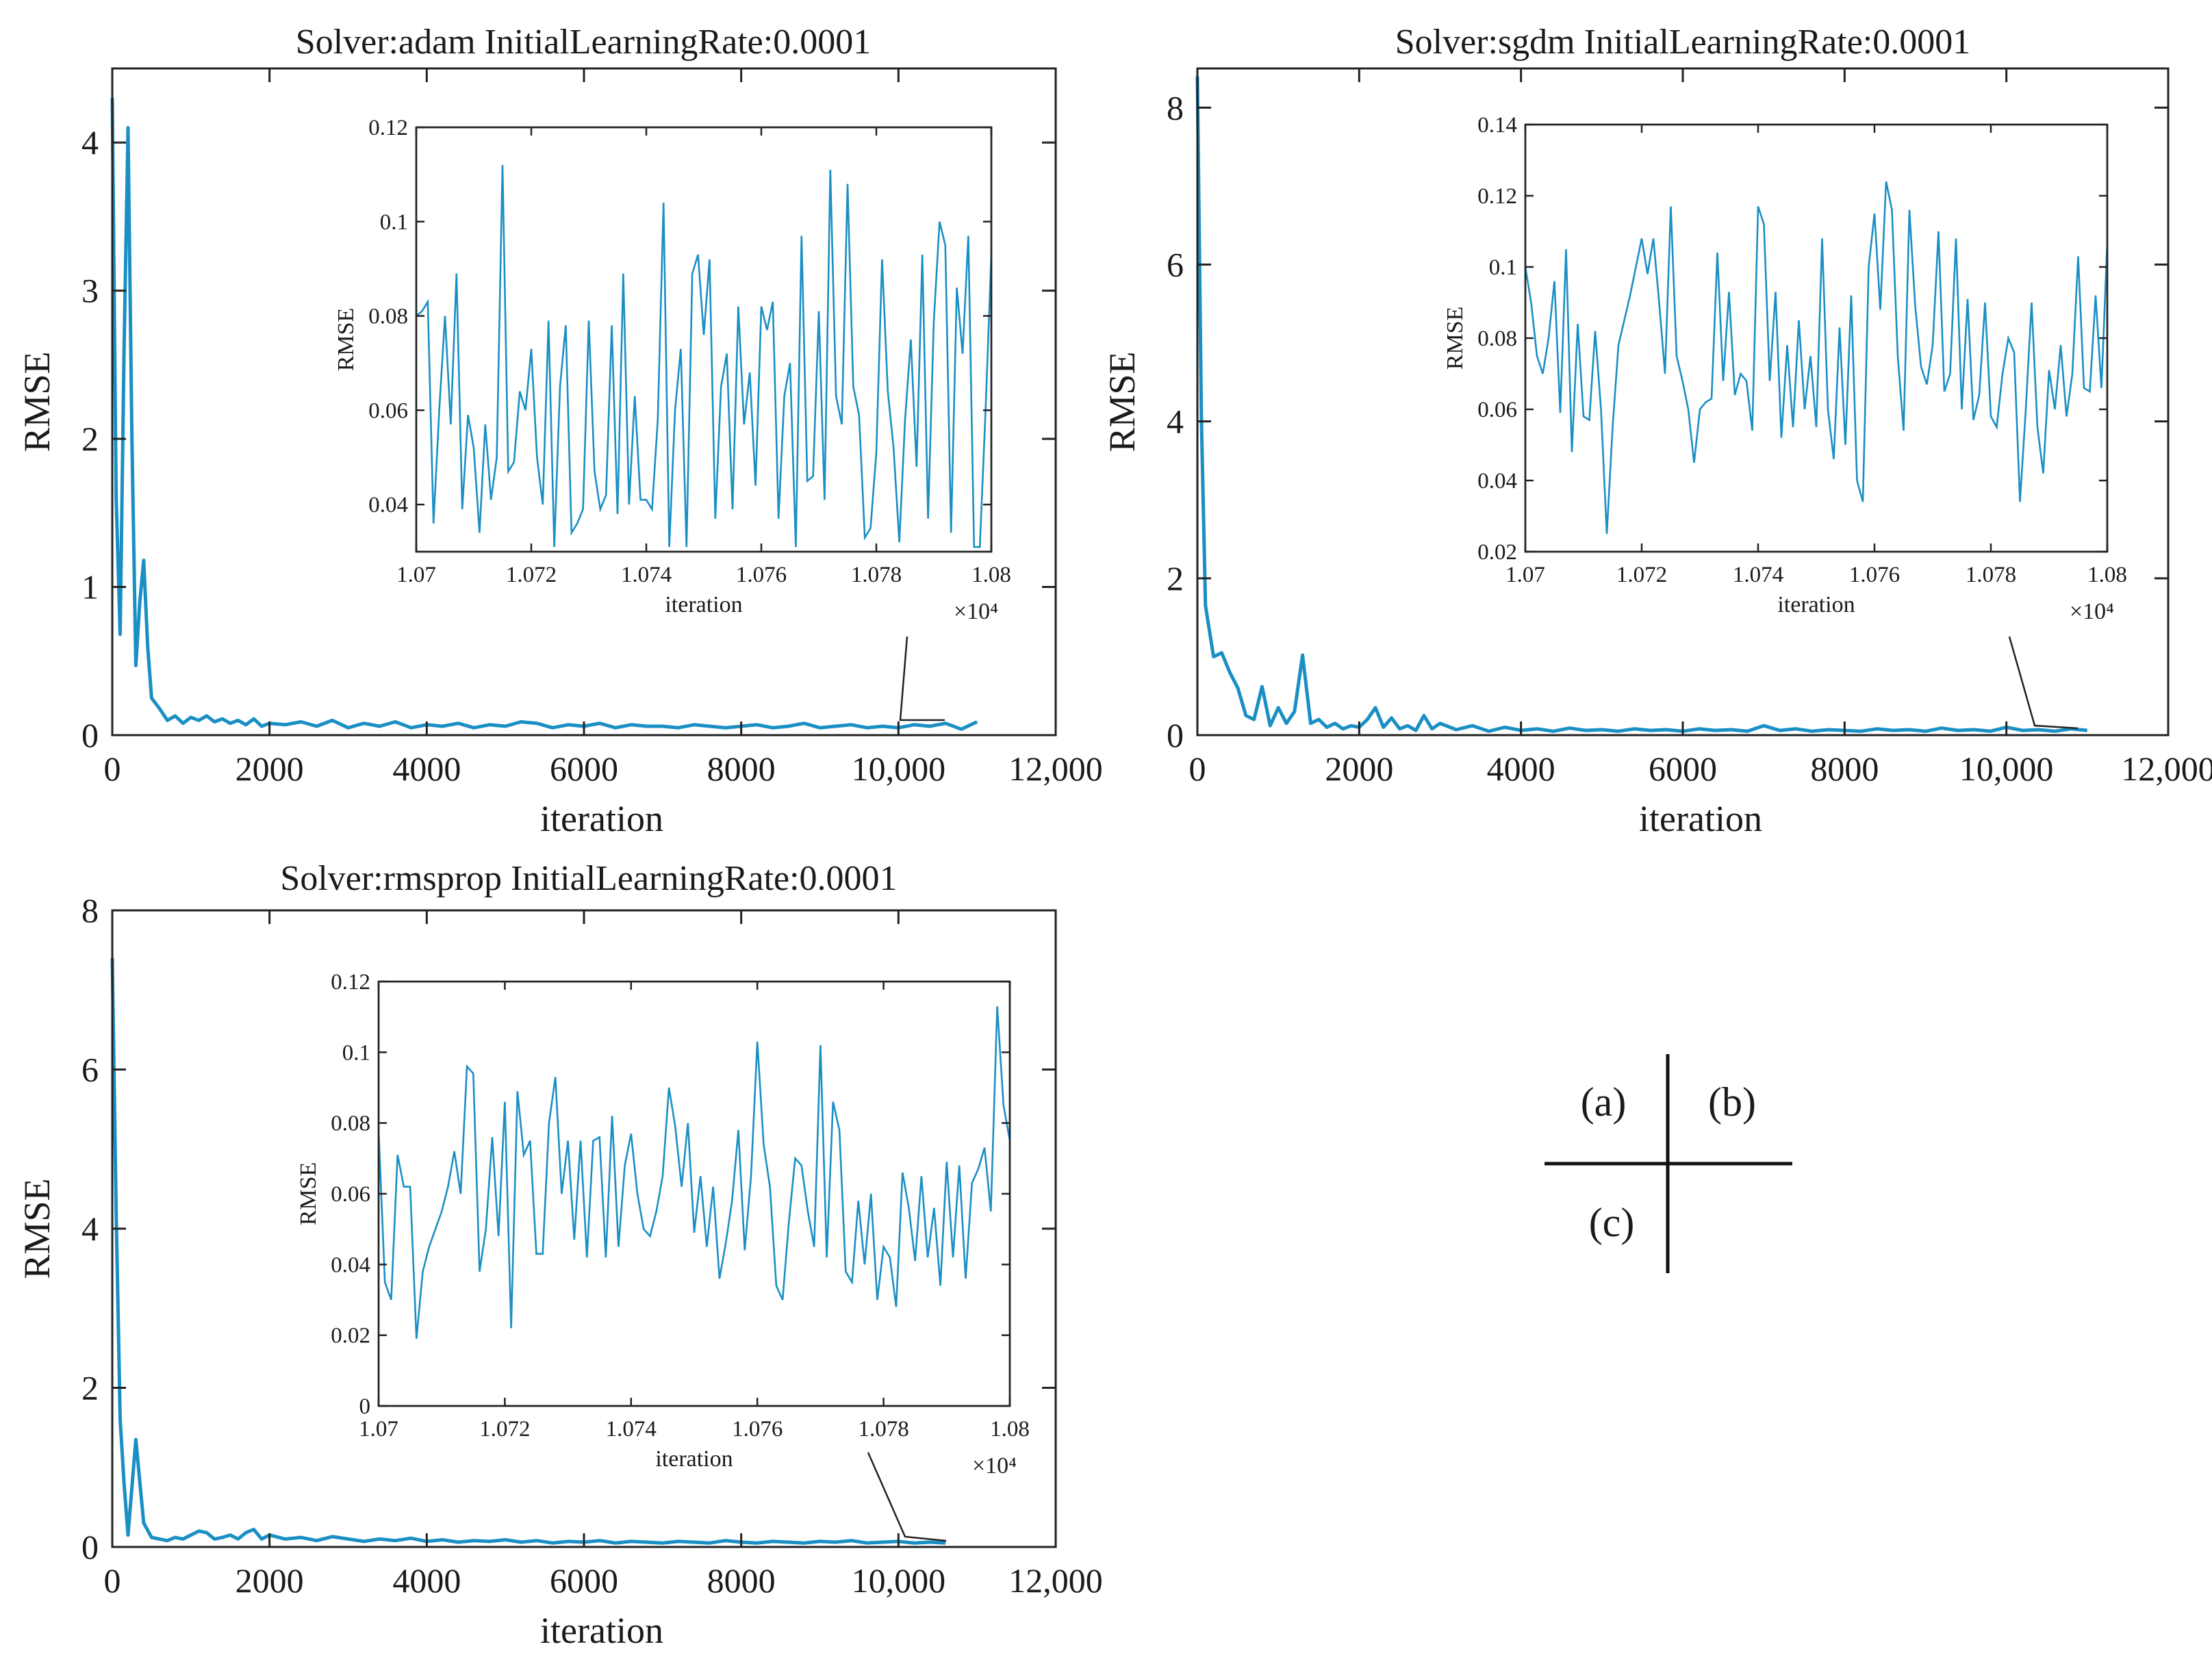 The height and width of the screenshot is (1664, 2212). Describe the element at coordinates (1175, 264) in the screenshot. I see `y-tick-label: 6` at that location.